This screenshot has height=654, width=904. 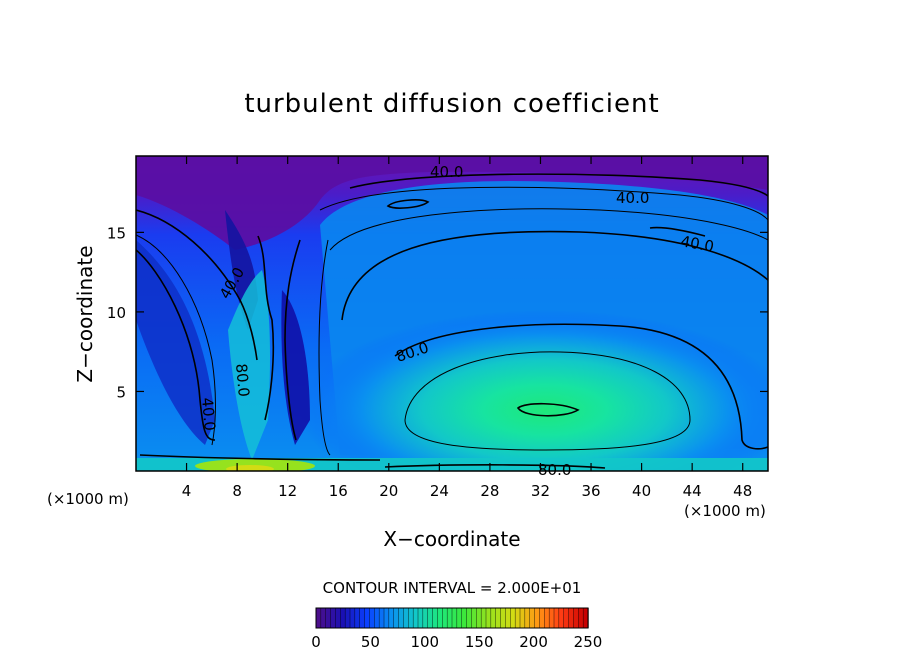 I want to click on surface-hotspot, so click(x=255, y=465).